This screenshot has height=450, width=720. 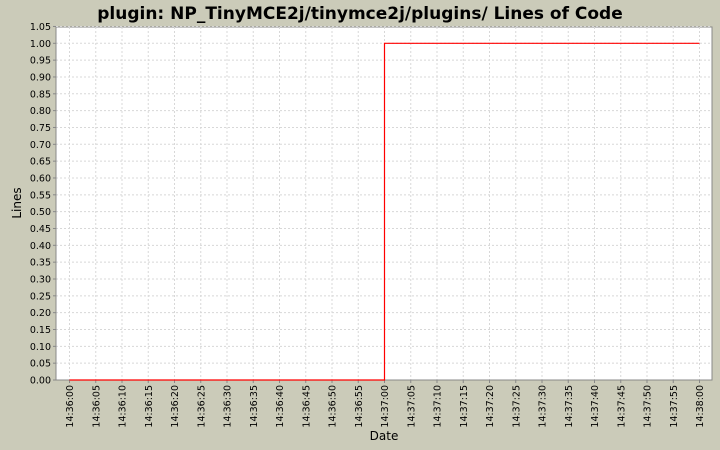 I want to click on y-tick-label: 0.45, so click(x=40, y=229).